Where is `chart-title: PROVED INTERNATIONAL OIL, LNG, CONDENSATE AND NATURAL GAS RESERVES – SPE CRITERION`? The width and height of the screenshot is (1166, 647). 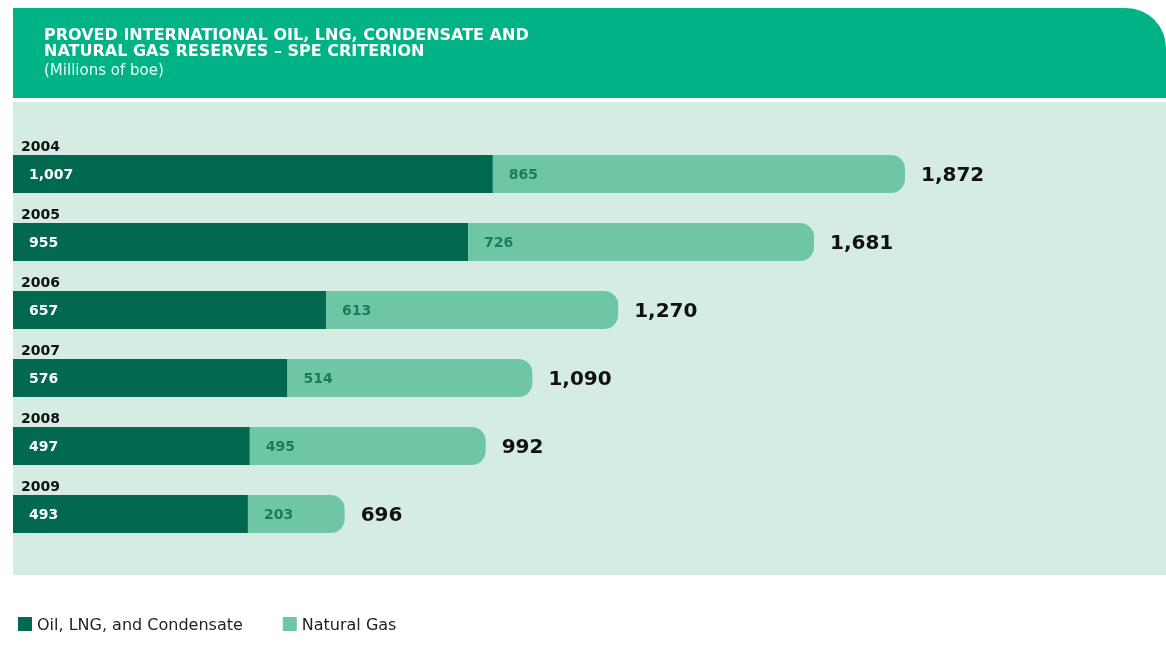
chart-title: PROVED INTERNATIONAL OIL, LNG, CONDENSATE AND NATURAL GAS RESERVES – SPE CRITERION is located at coordinates (286, 42).